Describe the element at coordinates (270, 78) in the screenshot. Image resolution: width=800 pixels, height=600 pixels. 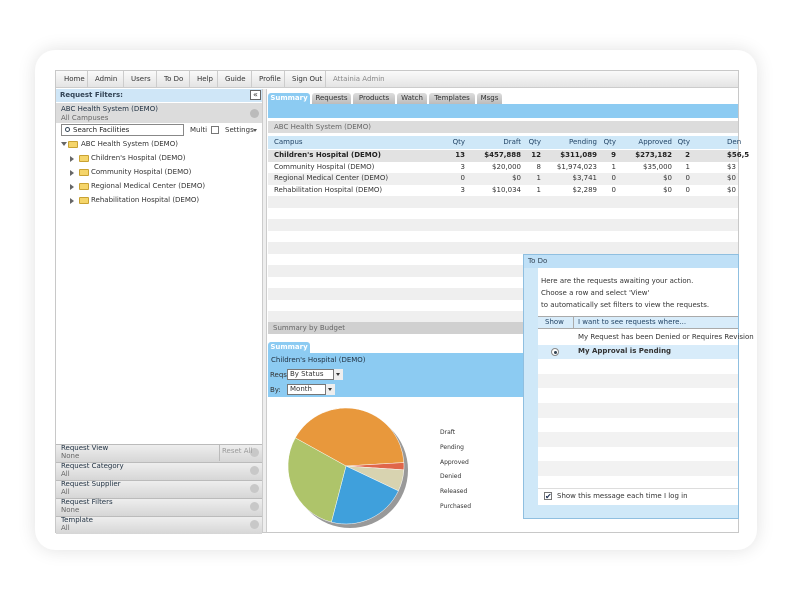
I see `menu-item-label: Profile` at that location.